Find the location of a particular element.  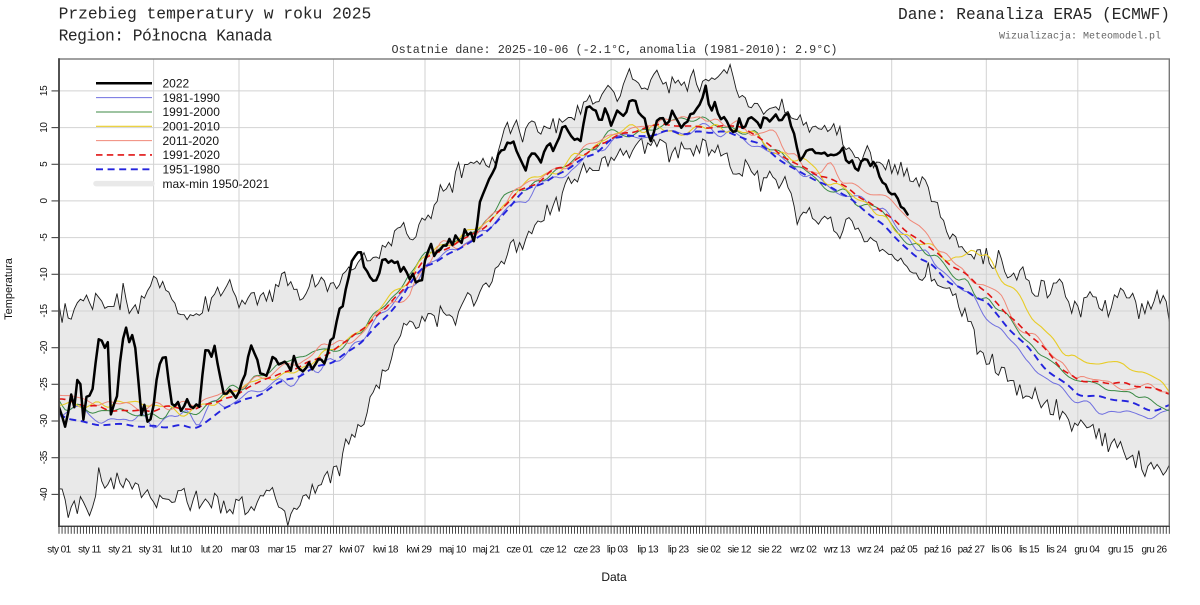

svg-text: paź 16 is located at coordinates (938, 550).